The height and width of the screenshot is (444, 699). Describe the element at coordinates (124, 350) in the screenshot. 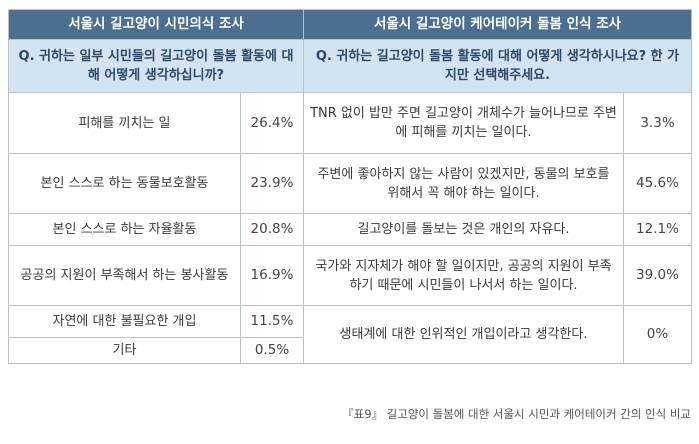

I see `left-answer-label: 기타` at that location.